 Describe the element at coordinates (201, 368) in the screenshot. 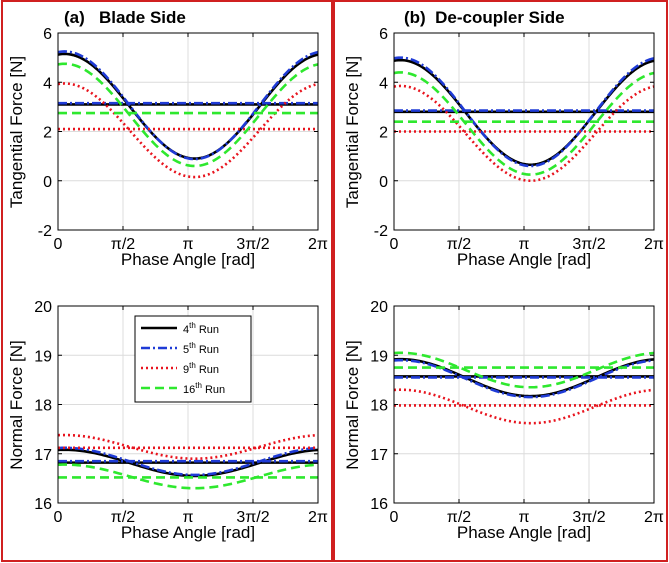

I see `legend-label: 9th Run` at that location.